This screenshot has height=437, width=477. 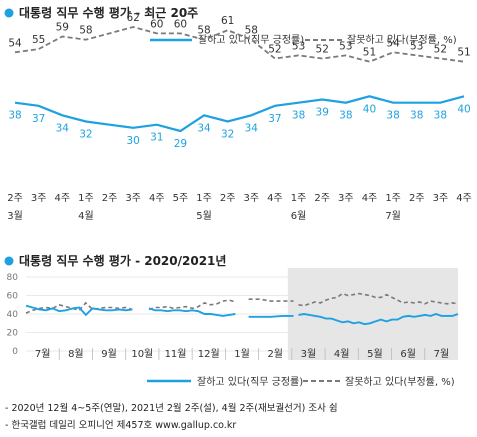 What do you see at coordinates (181, 198) in the screenshot?
I see `x-week-tick-label: 5주` at bounding box center [181, 198].